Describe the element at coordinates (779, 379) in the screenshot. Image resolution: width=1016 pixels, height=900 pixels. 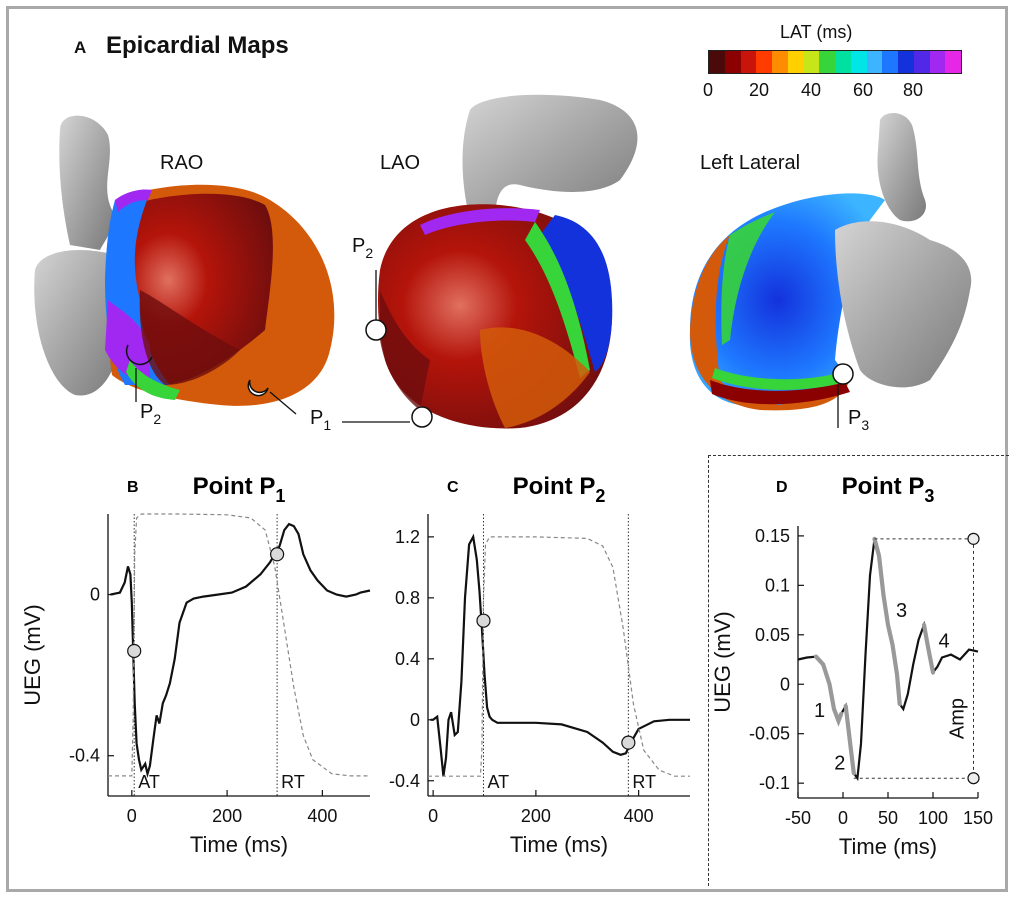
I see `lateral-green-band` at that location.